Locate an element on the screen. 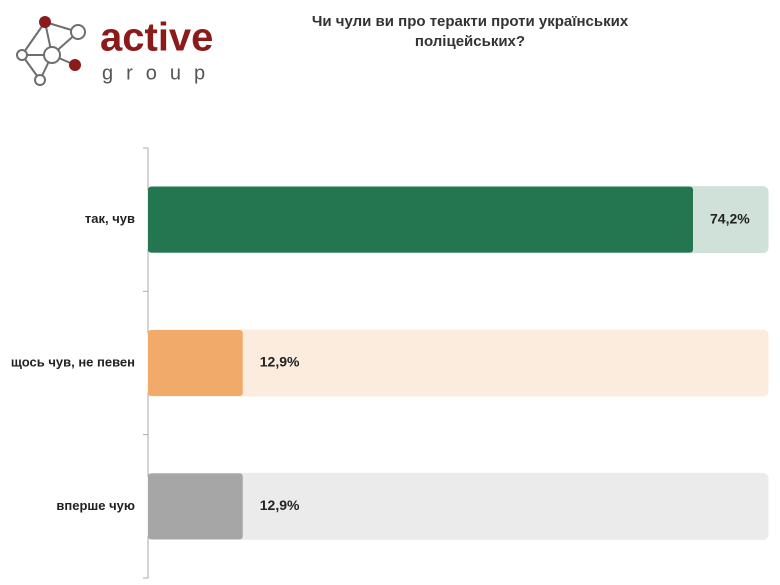 This screenshot has height=585, width=780. logo is located at coordinates (51, 51).